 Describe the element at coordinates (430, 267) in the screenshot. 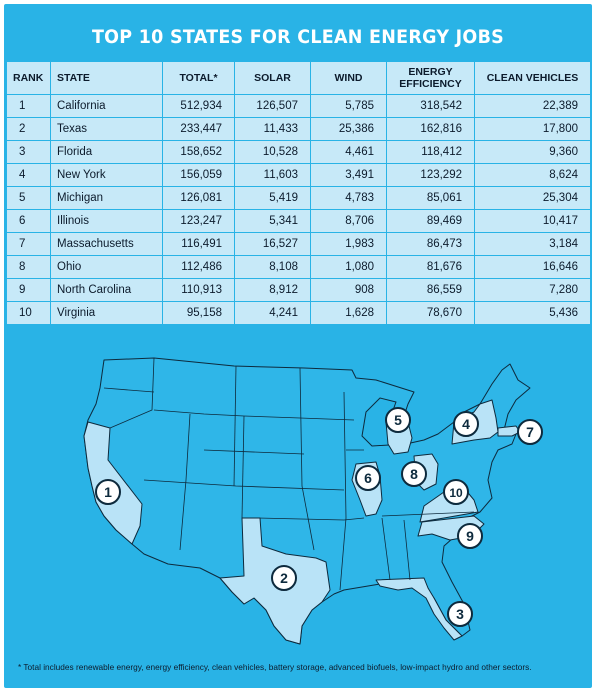

I see `value-cell: 81,676` at that location.